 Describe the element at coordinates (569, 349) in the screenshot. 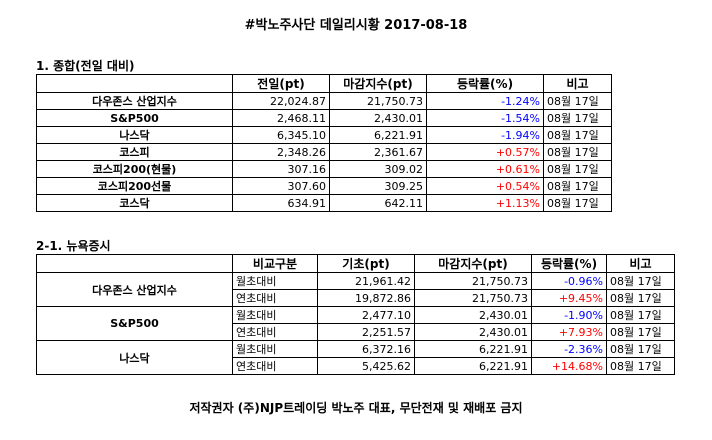

I see `change-value: -2.36%` at that location.